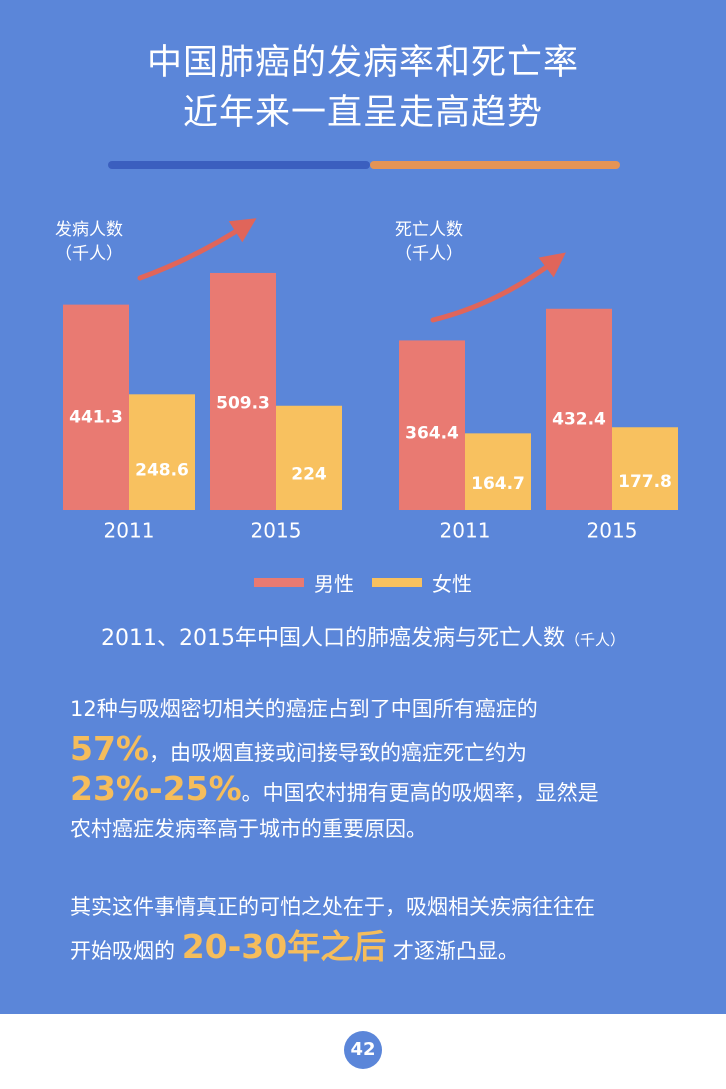  What do you see at coordinates (452, 584) in the screenshot?
I see `legend-label-female: 女性` at bounding box center [452, 584].